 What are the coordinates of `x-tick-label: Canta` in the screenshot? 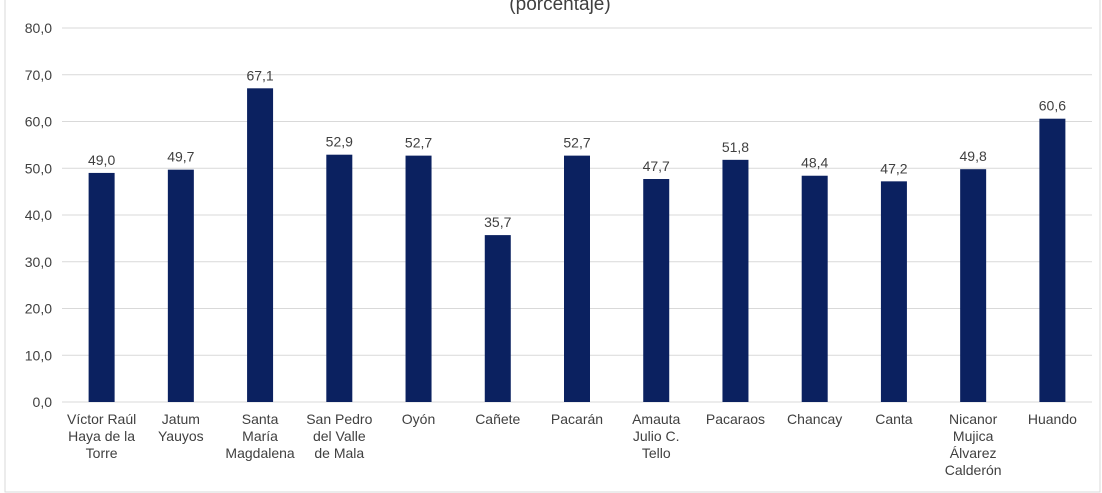 It's located at (894, 419).